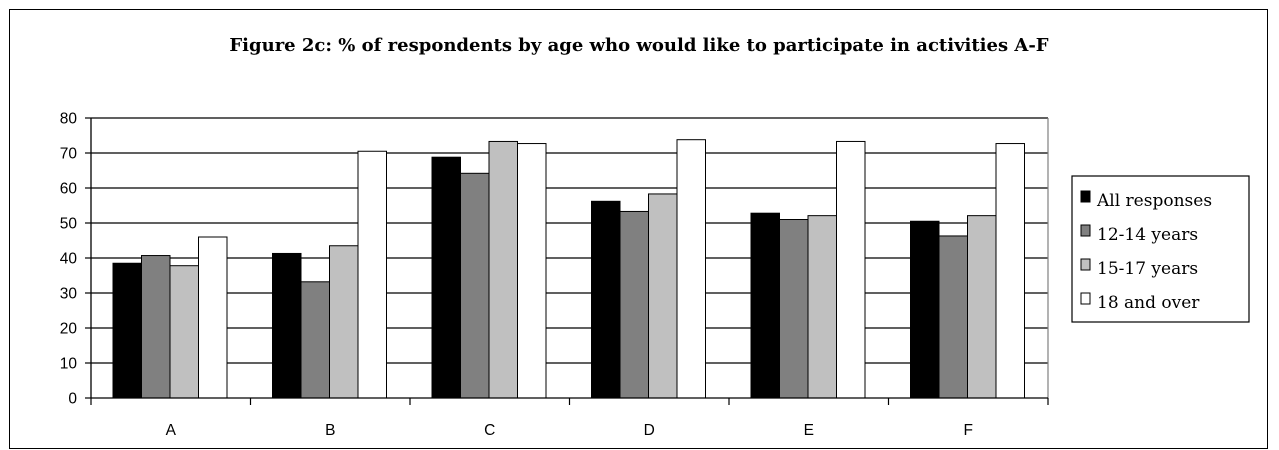 This screenshot has width=1279, height=450. What do you see at coordinates (171, 430) in the screenshot?
I see `x-tick-label: A` at bounding box center [171, 430].